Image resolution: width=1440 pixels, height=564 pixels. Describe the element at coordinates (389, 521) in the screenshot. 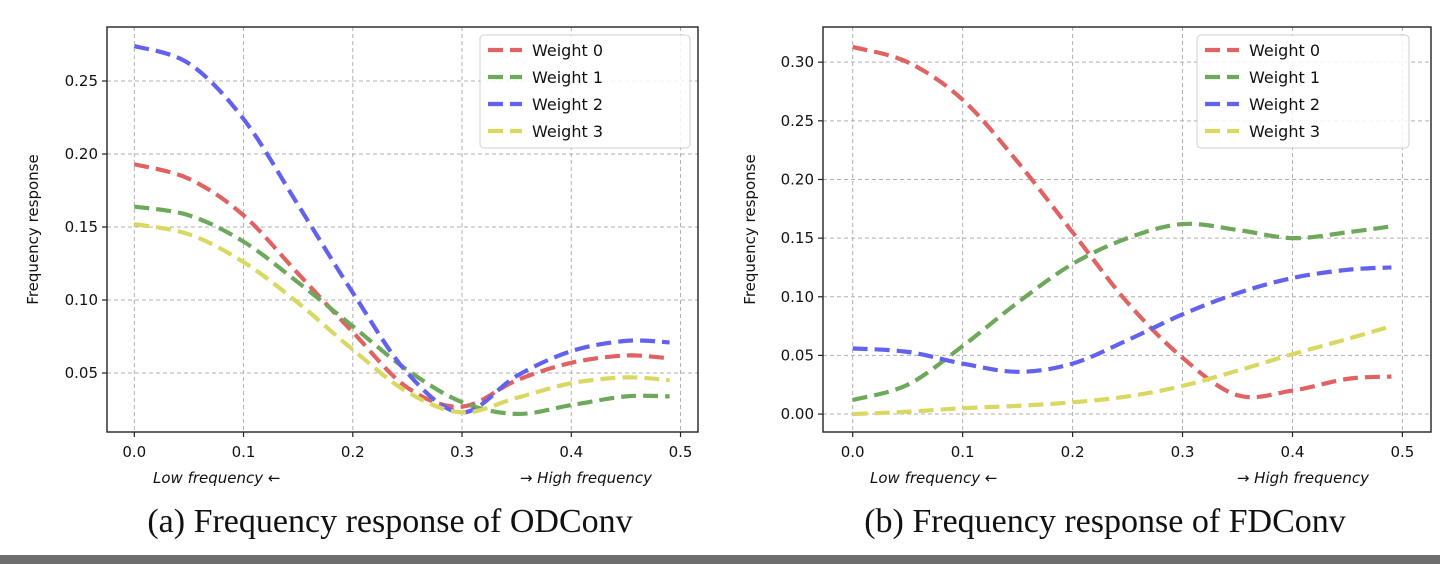

I see `chart-caption: (a) Frequency response of ODConv` at that location.